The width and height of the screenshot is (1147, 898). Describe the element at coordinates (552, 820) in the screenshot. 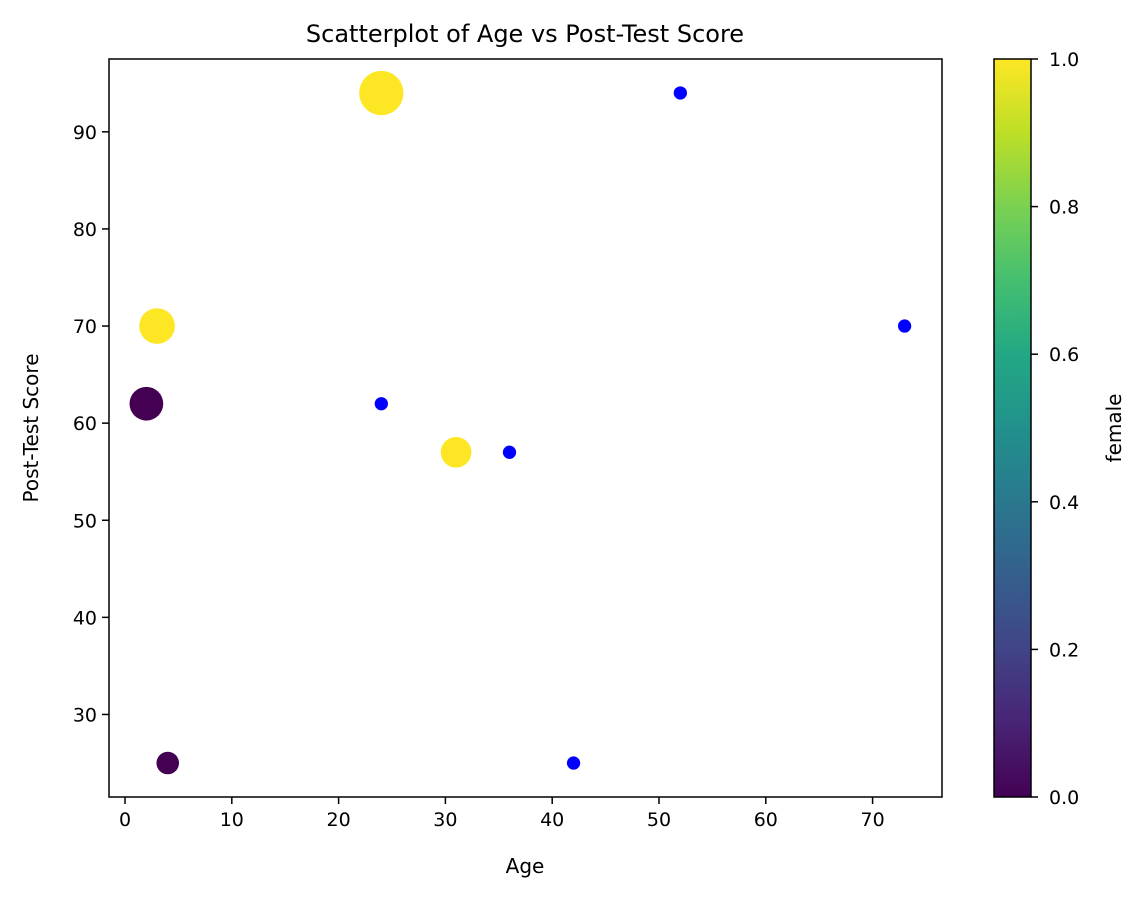

I see `x-tick-label: 40` at that location.